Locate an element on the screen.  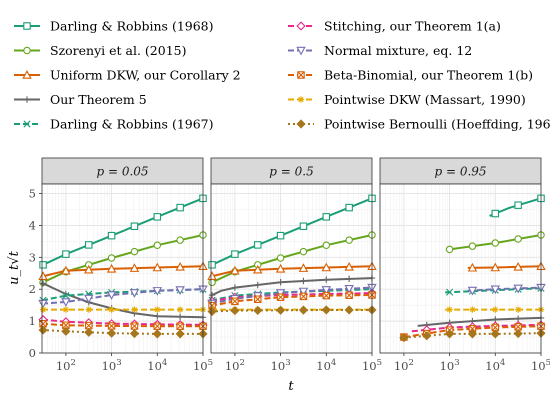
legend-label: Beta-Binomial, our Theorem 1(b) is located at coordinates (428, 75).